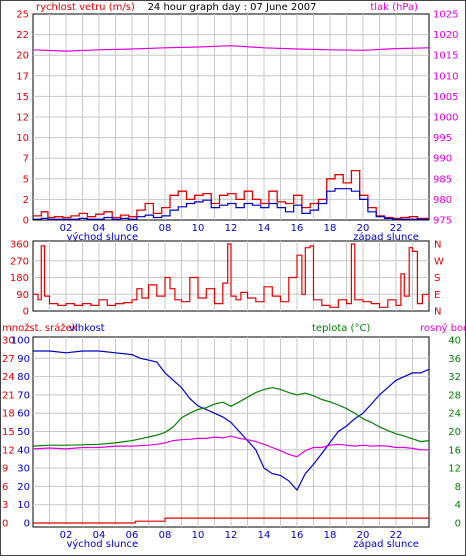  Describe the element at coordinates (198, 535) in the screenshot. I see `hour-tick-label: 10` at that location.